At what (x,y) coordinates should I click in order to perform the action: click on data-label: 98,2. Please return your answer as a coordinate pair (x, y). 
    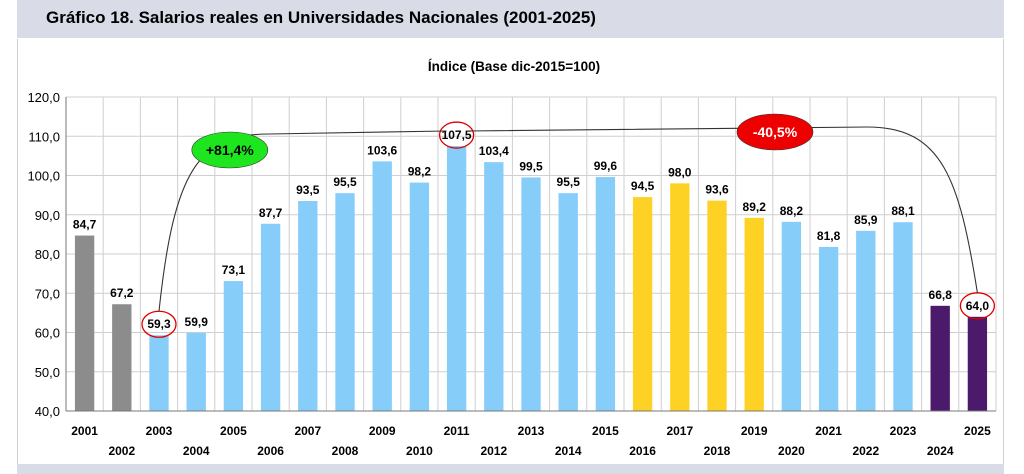
    Looking at the image, I should click on (420, 172).